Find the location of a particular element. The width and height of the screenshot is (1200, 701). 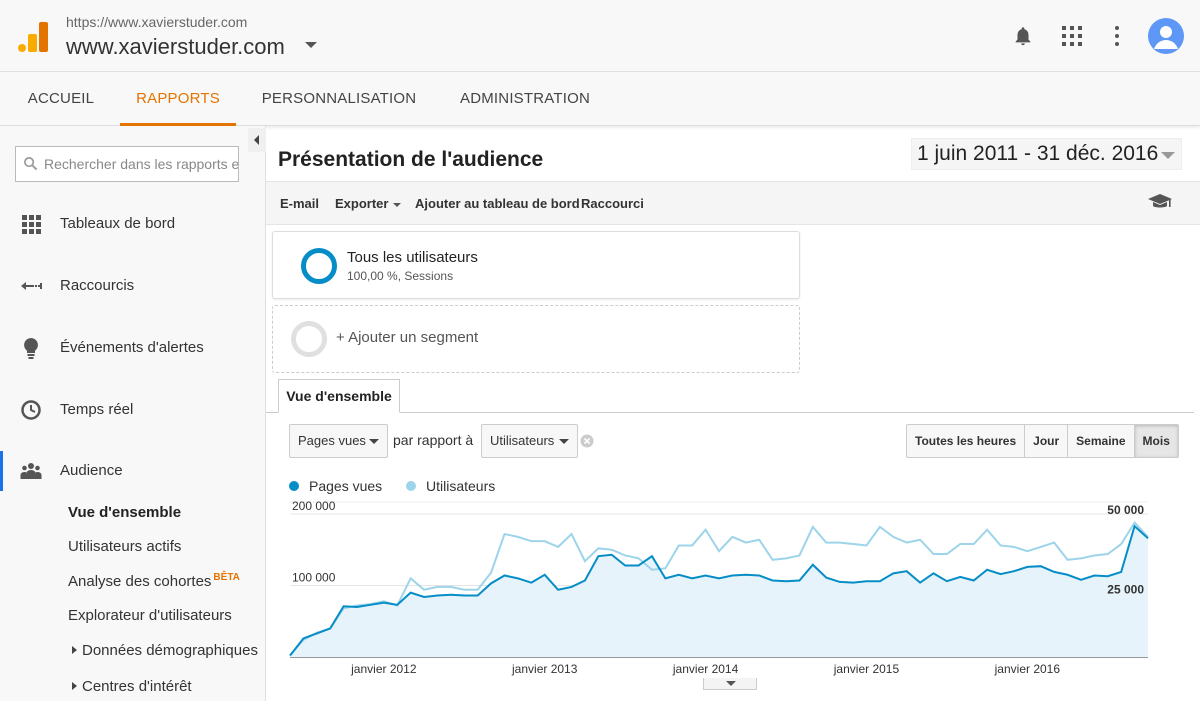

sidebar-subitem-label: Centres d'intérêt is located at coordinates (137, 686).